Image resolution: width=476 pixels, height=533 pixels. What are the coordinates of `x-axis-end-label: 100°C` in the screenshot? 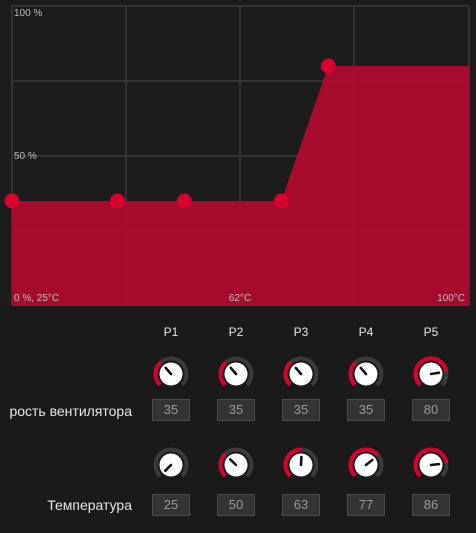 It's located at (451, 298).